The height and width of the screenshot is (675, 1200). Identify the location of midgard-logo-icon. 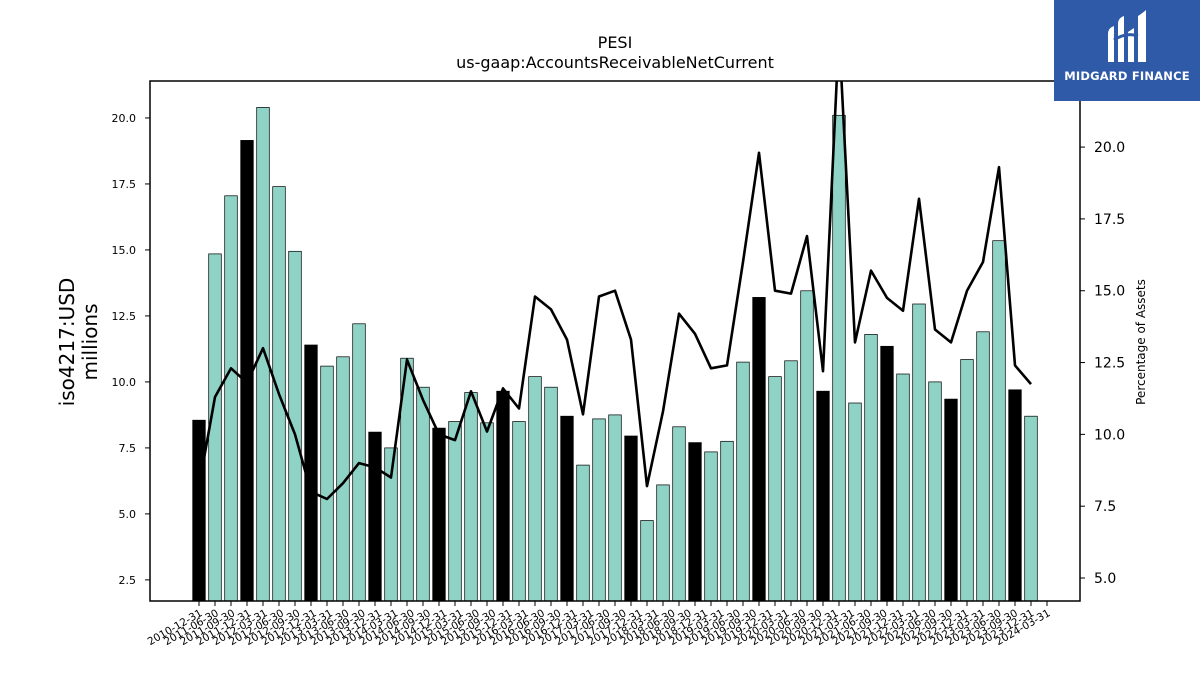
(1127, 36).